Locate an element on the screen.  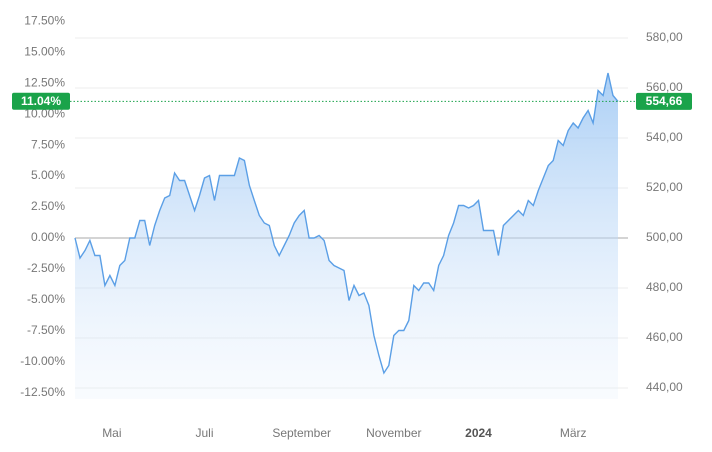
y-tick-label: 12.50% is located at coordinates (44, 82).